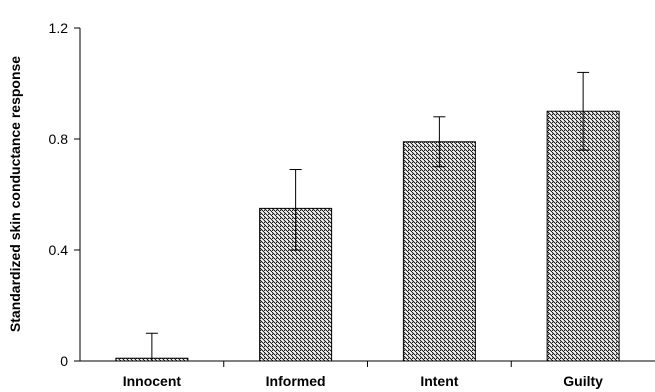  What do you see at coordinates (363, 375) in the screenshot?
I see `x-labels-layer: Innocent Informed Intent Guilty` at bounding box center [363, 375].